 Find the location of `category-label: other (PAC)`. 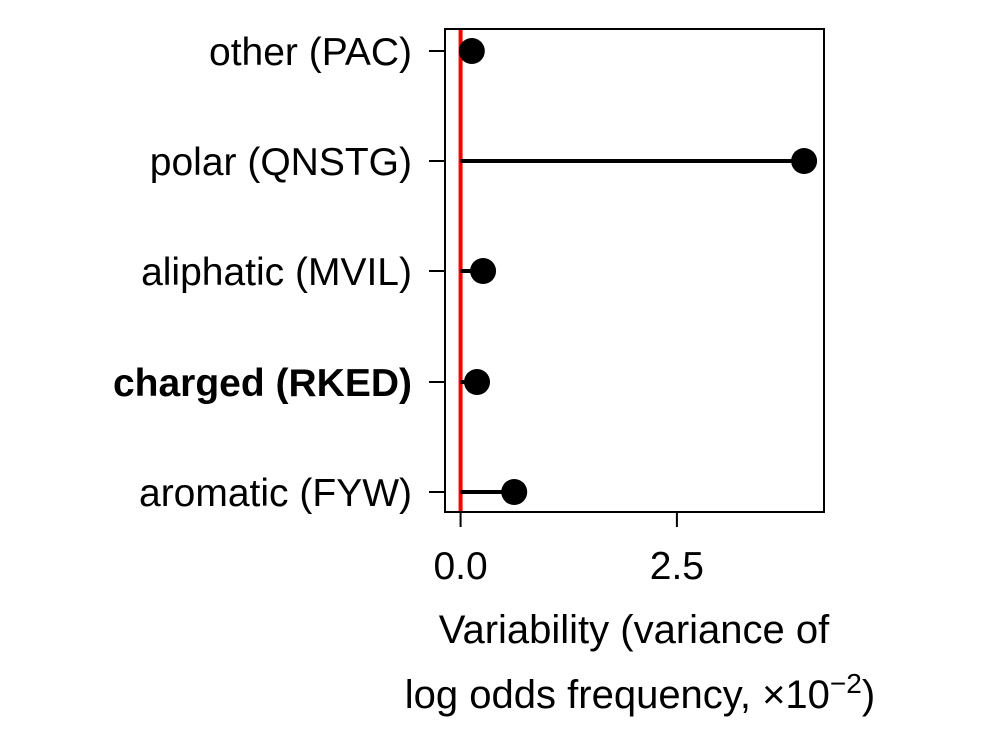

category-label: other (PAC) is located at coordinates (310, 52).